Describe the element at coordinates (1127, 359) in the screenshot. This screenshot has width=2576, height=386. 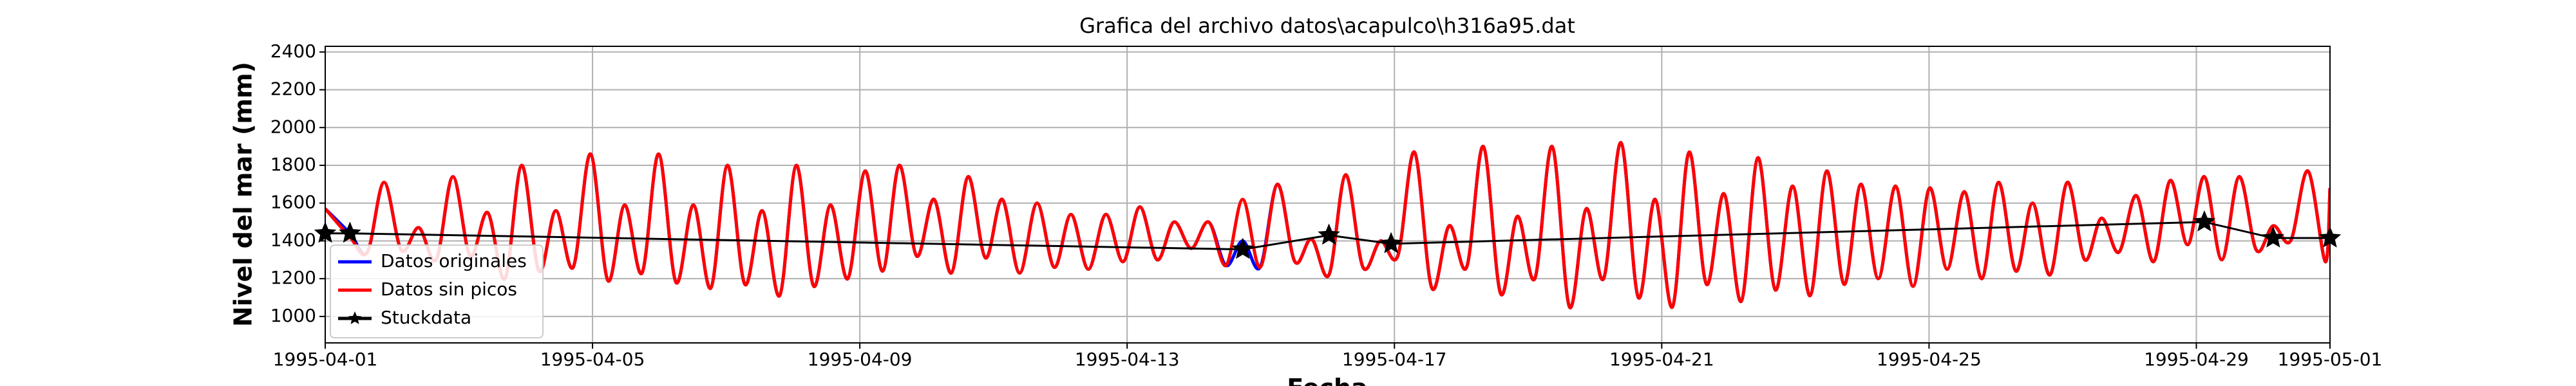
I see `x-tick-label: 1995-04-13` at that location.